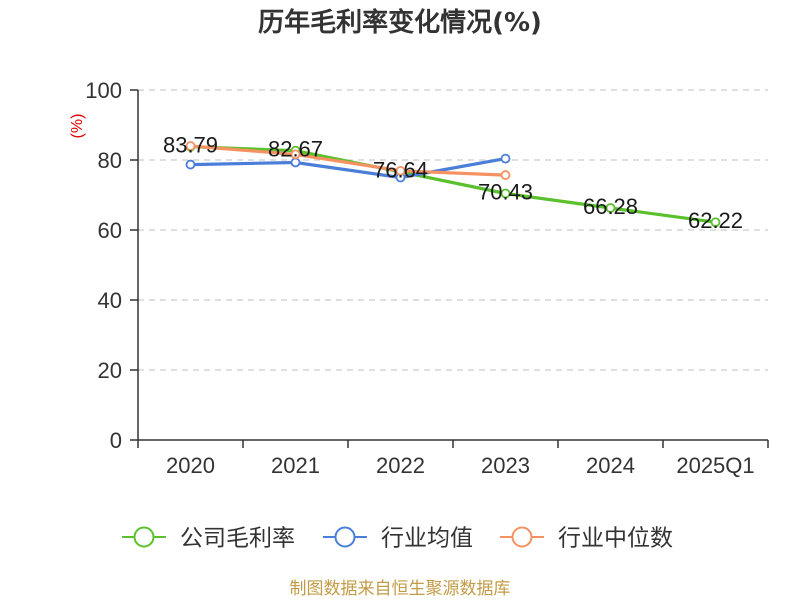  What do you see at coordinates (610, 465) in the screenshot?
I see `x-tick-label: 2024` at bounding box center [610, 465].